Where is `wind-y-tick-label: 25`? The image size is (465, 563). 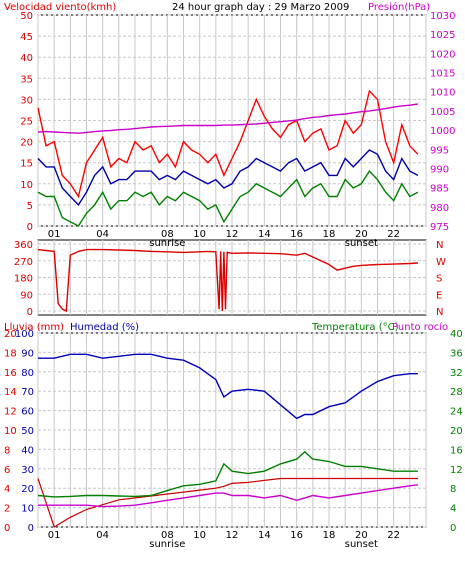
wind-y-tick-label: 25 is located at coordinates (26, 122).